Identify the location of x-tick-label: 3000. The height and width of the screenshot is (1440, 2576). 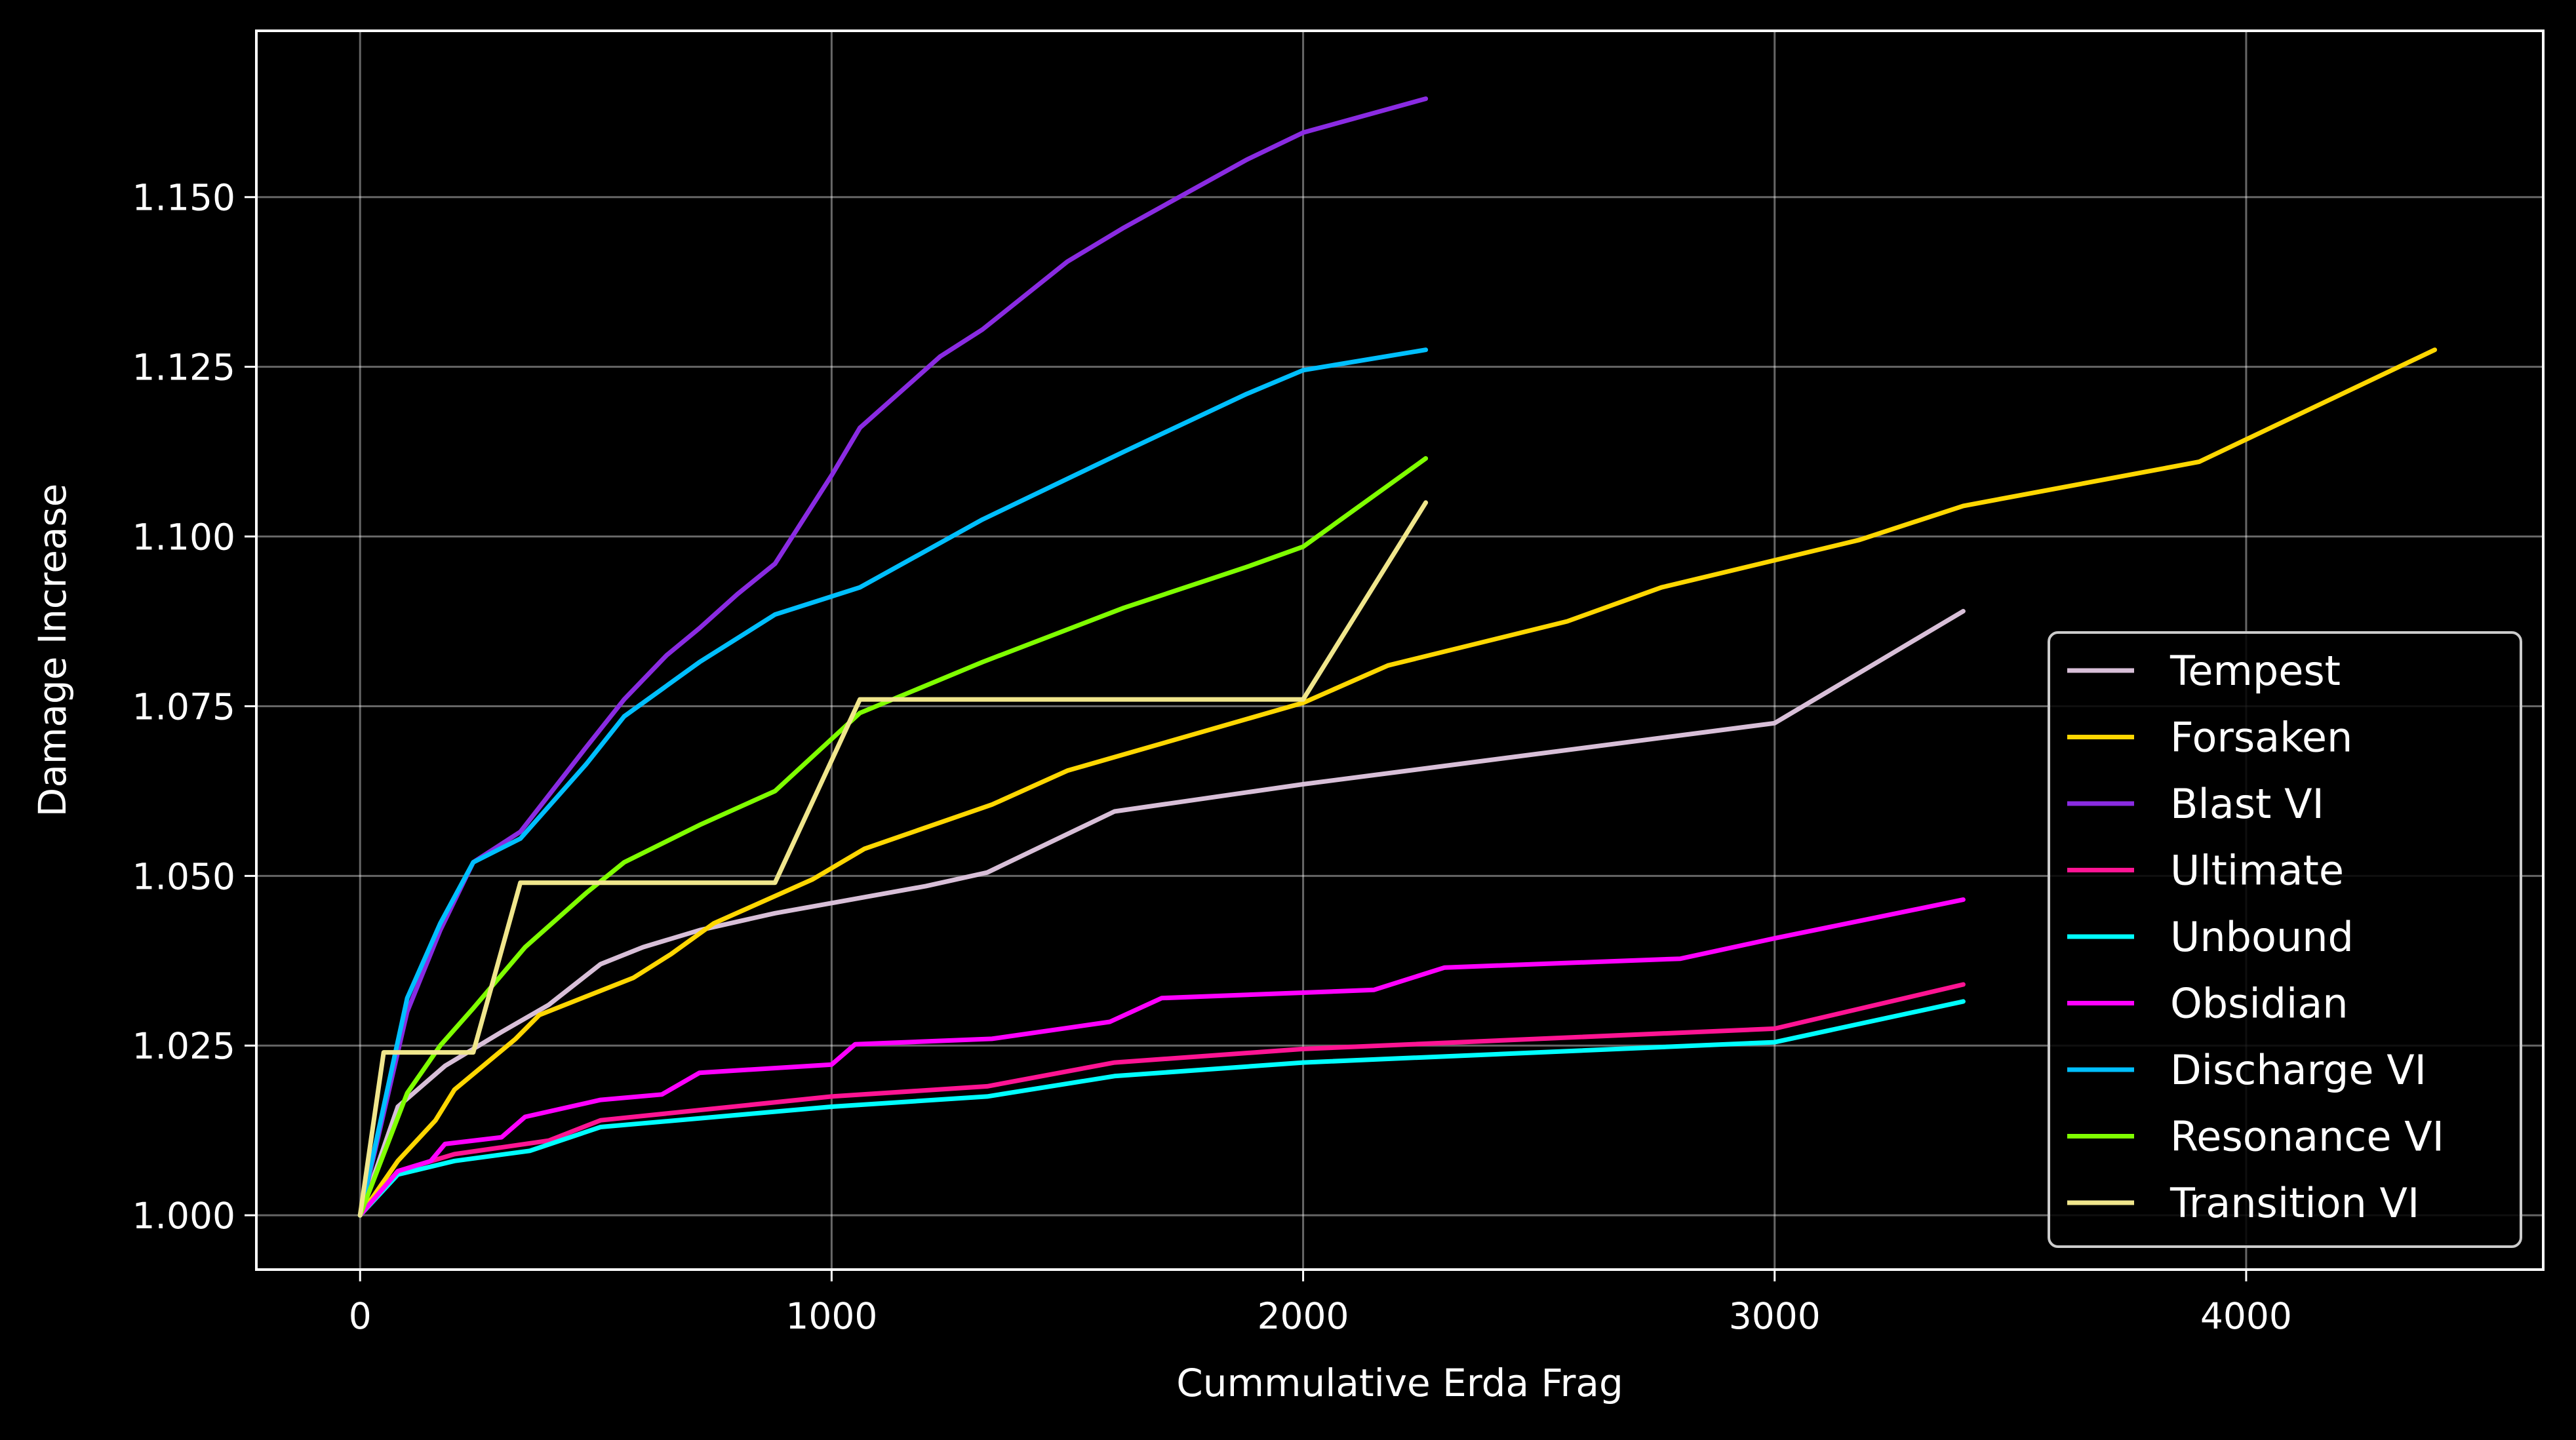
(1775, 1316).